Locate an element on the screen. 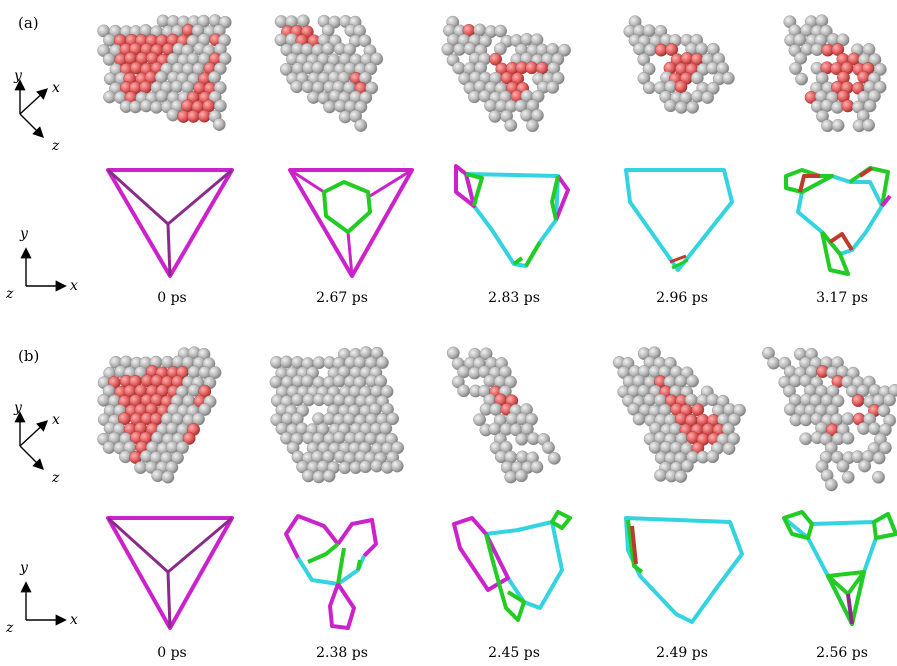 The image size is (897, 666). time-label: 3.17 ps is located at coordinates (842, 298).